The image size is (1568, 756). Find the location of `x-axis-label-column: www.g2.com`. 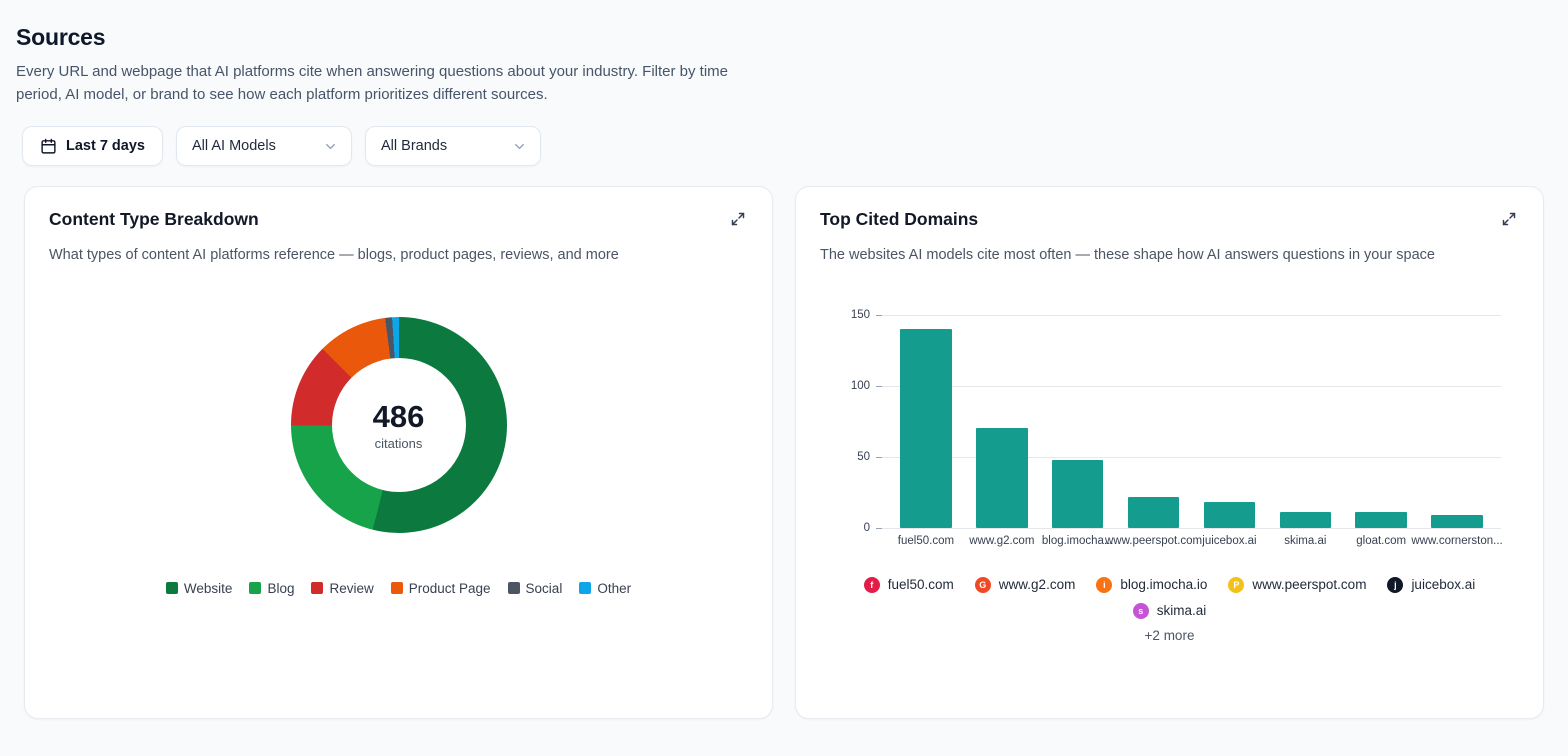

x-axis-label-column: www.g2.com is located at coordinates (1002, 541).